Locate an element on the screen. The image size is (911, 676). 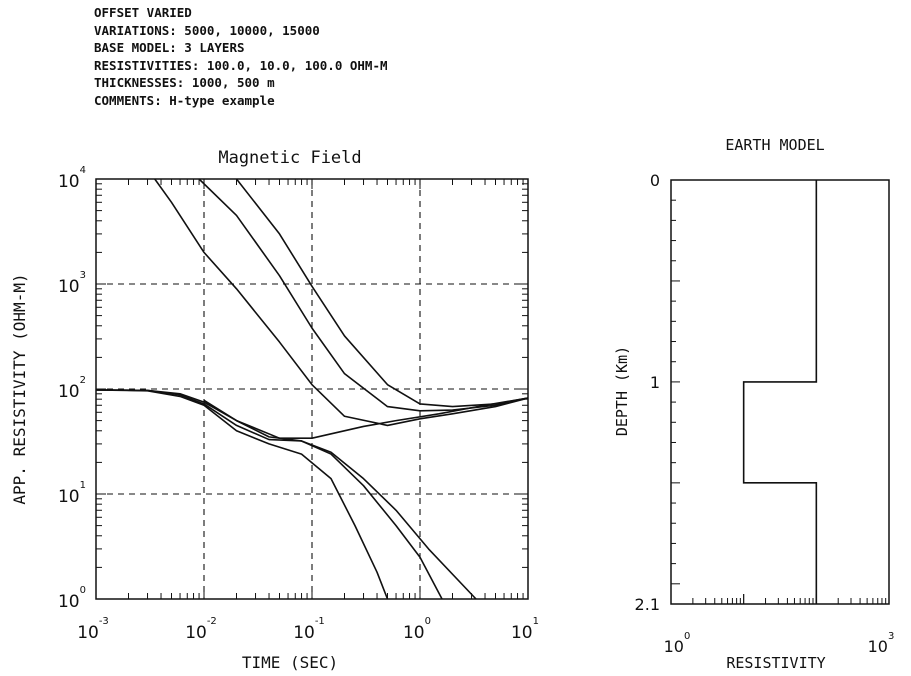
header-line: OFFSET VARIED is located at coordinates (143, 12).